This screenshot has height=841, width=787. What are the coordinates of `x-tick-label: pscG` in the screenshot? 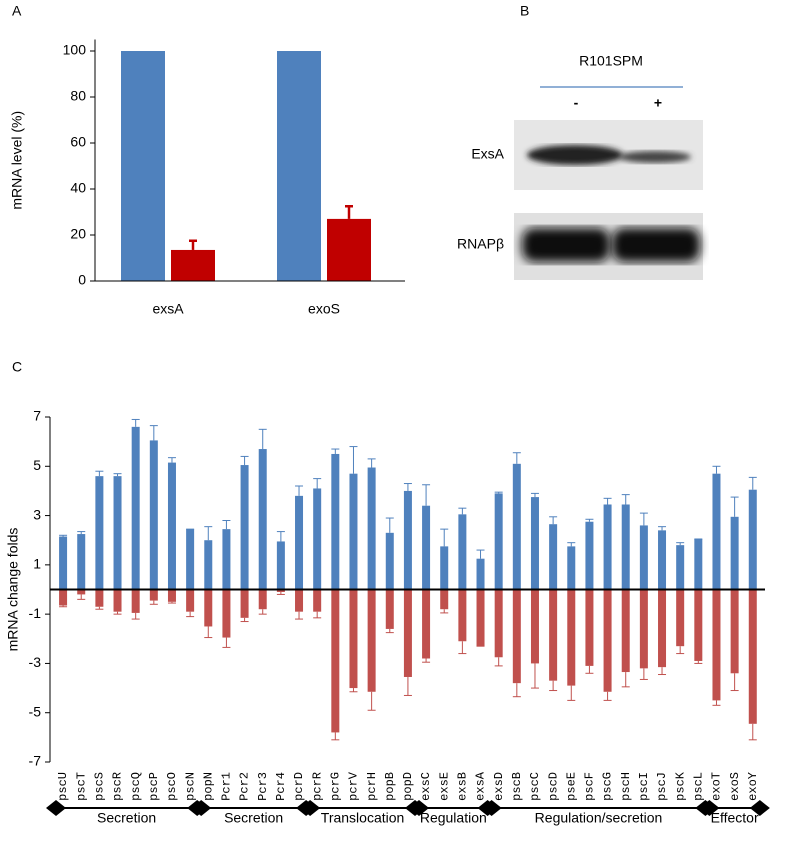 It's located at (608, 786).